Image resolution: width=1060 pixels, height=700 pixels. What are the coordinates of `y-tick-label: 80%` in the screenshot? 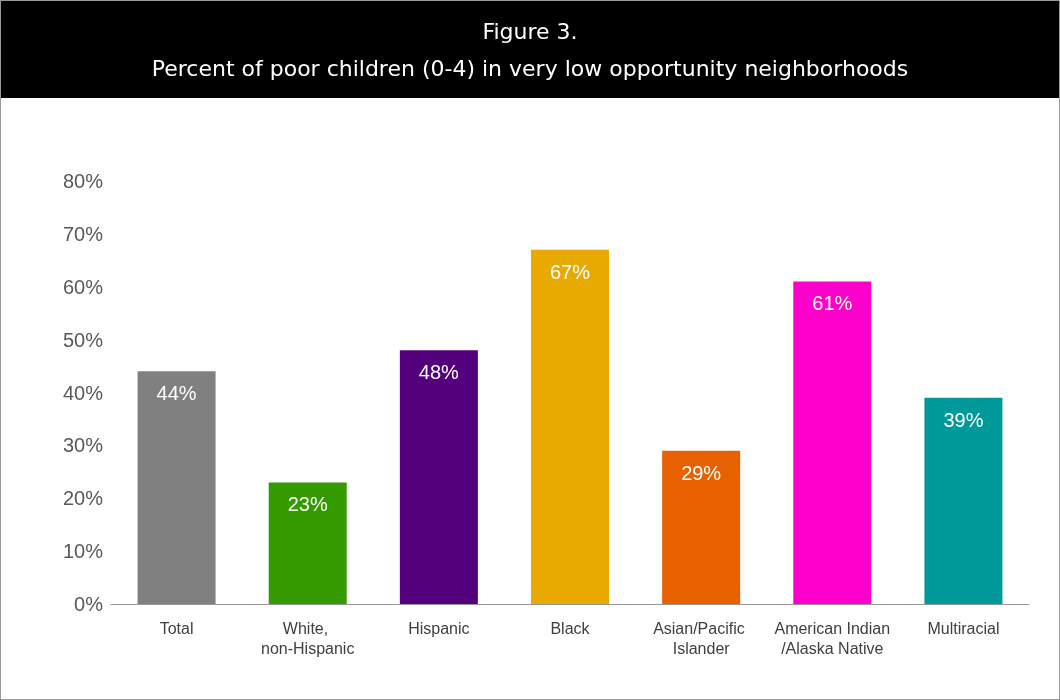 It's located at (83, 181).